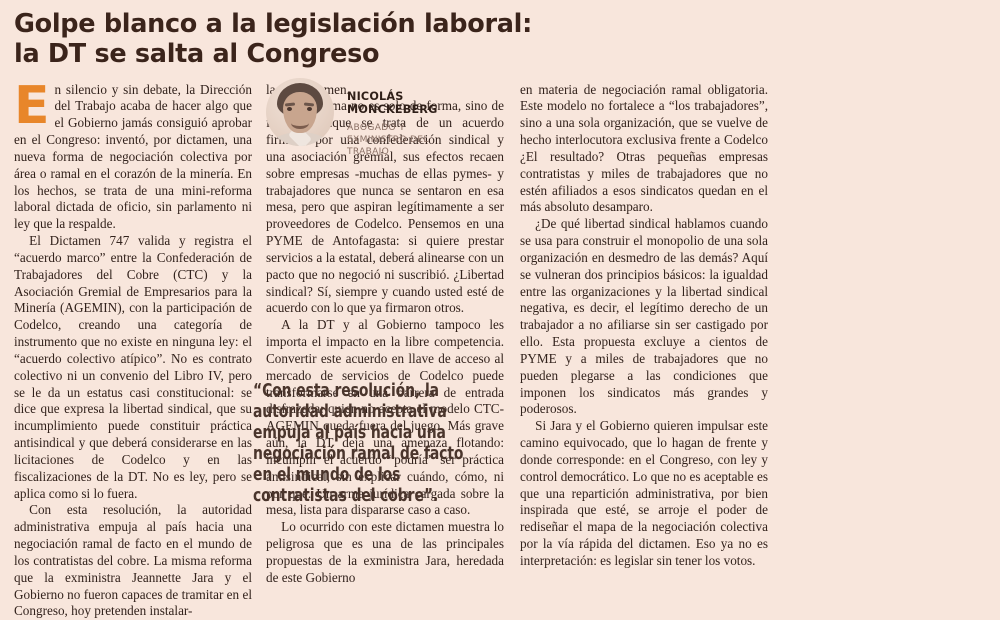  I want to click on portrait-eye-right, so click(309, 109).